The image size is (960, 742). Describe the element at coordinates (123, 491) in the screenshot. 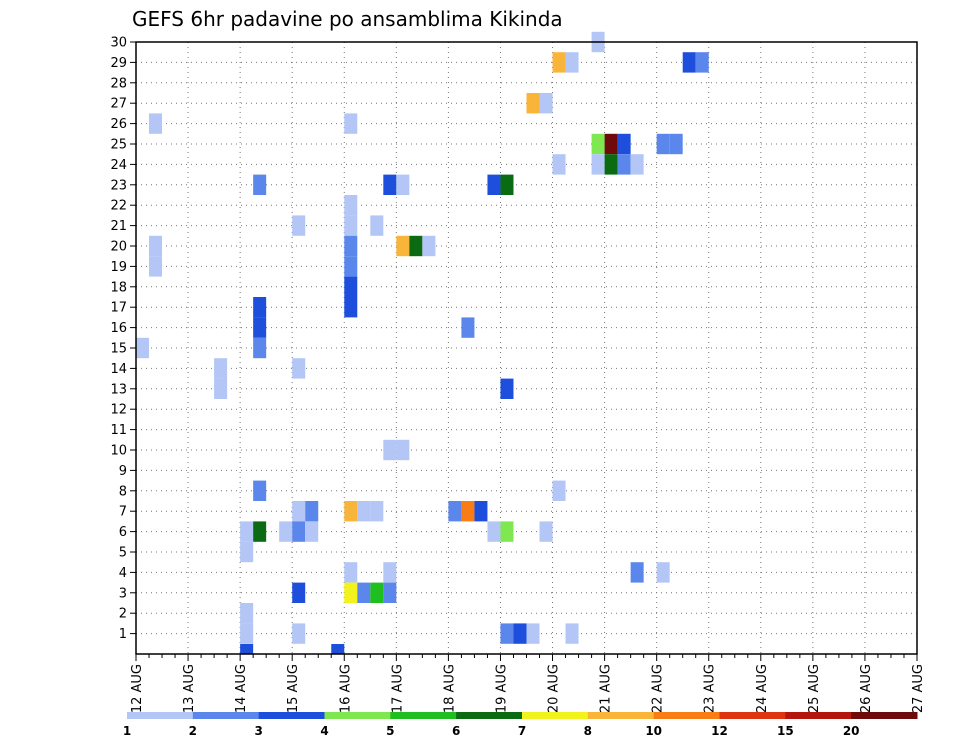

I see `y-tick-label: 8` at that location.